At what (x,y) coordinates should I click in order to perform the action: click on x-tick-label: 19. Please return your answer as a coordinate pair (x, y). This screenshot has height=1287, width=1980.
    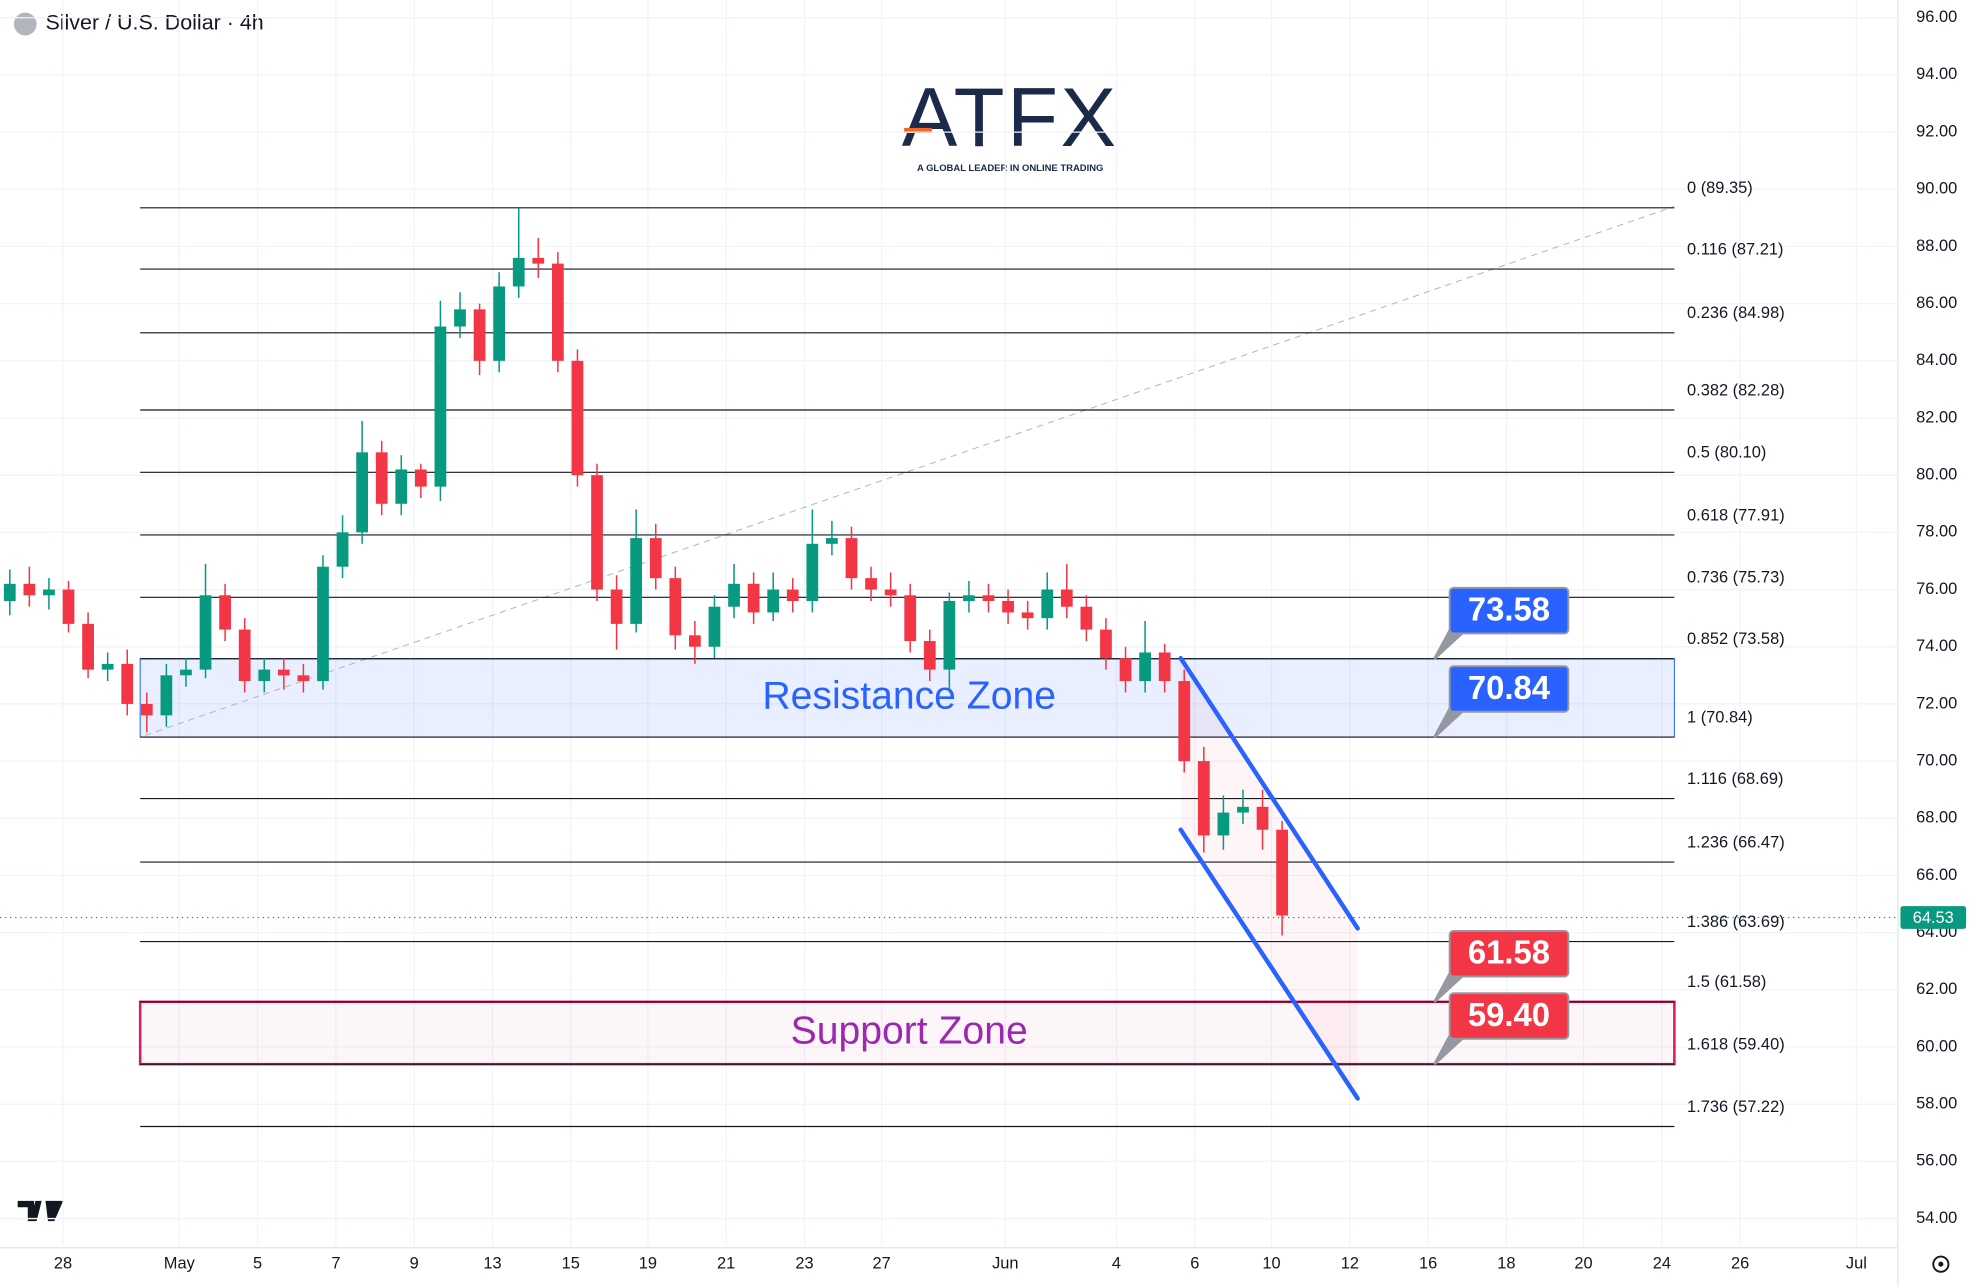
    Looking at the image, I should click on (648, 1264).